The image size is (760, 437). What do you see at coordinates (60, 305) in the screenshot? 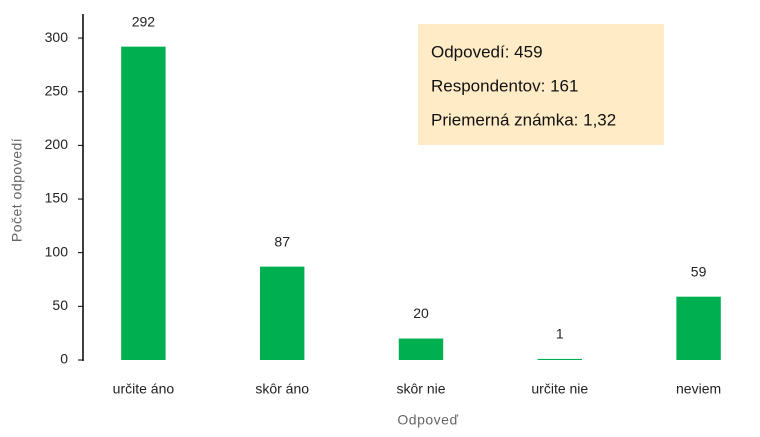
I see `y-tick-label: 50` at bounding box center [60, 305].